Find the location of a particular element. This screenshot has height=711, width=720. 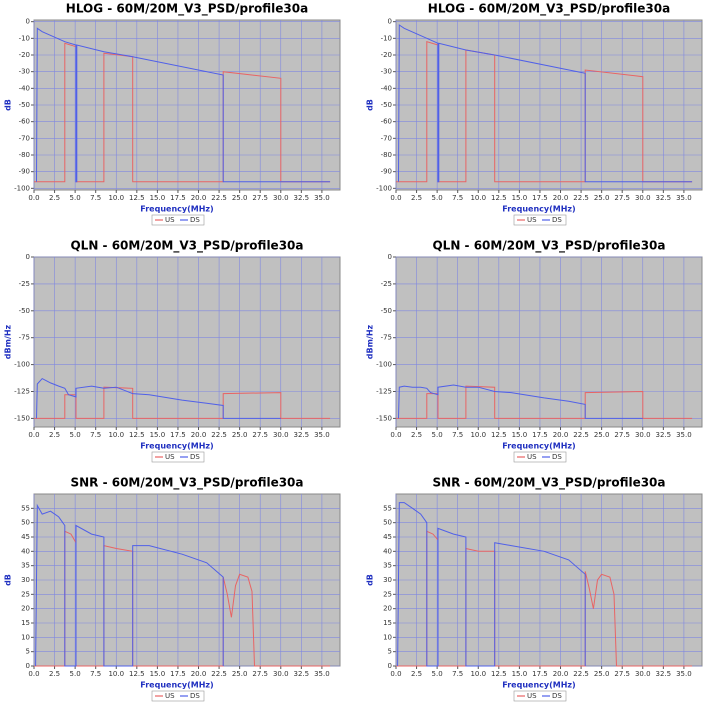

legend-label: US is located at coordinates (170, 220).